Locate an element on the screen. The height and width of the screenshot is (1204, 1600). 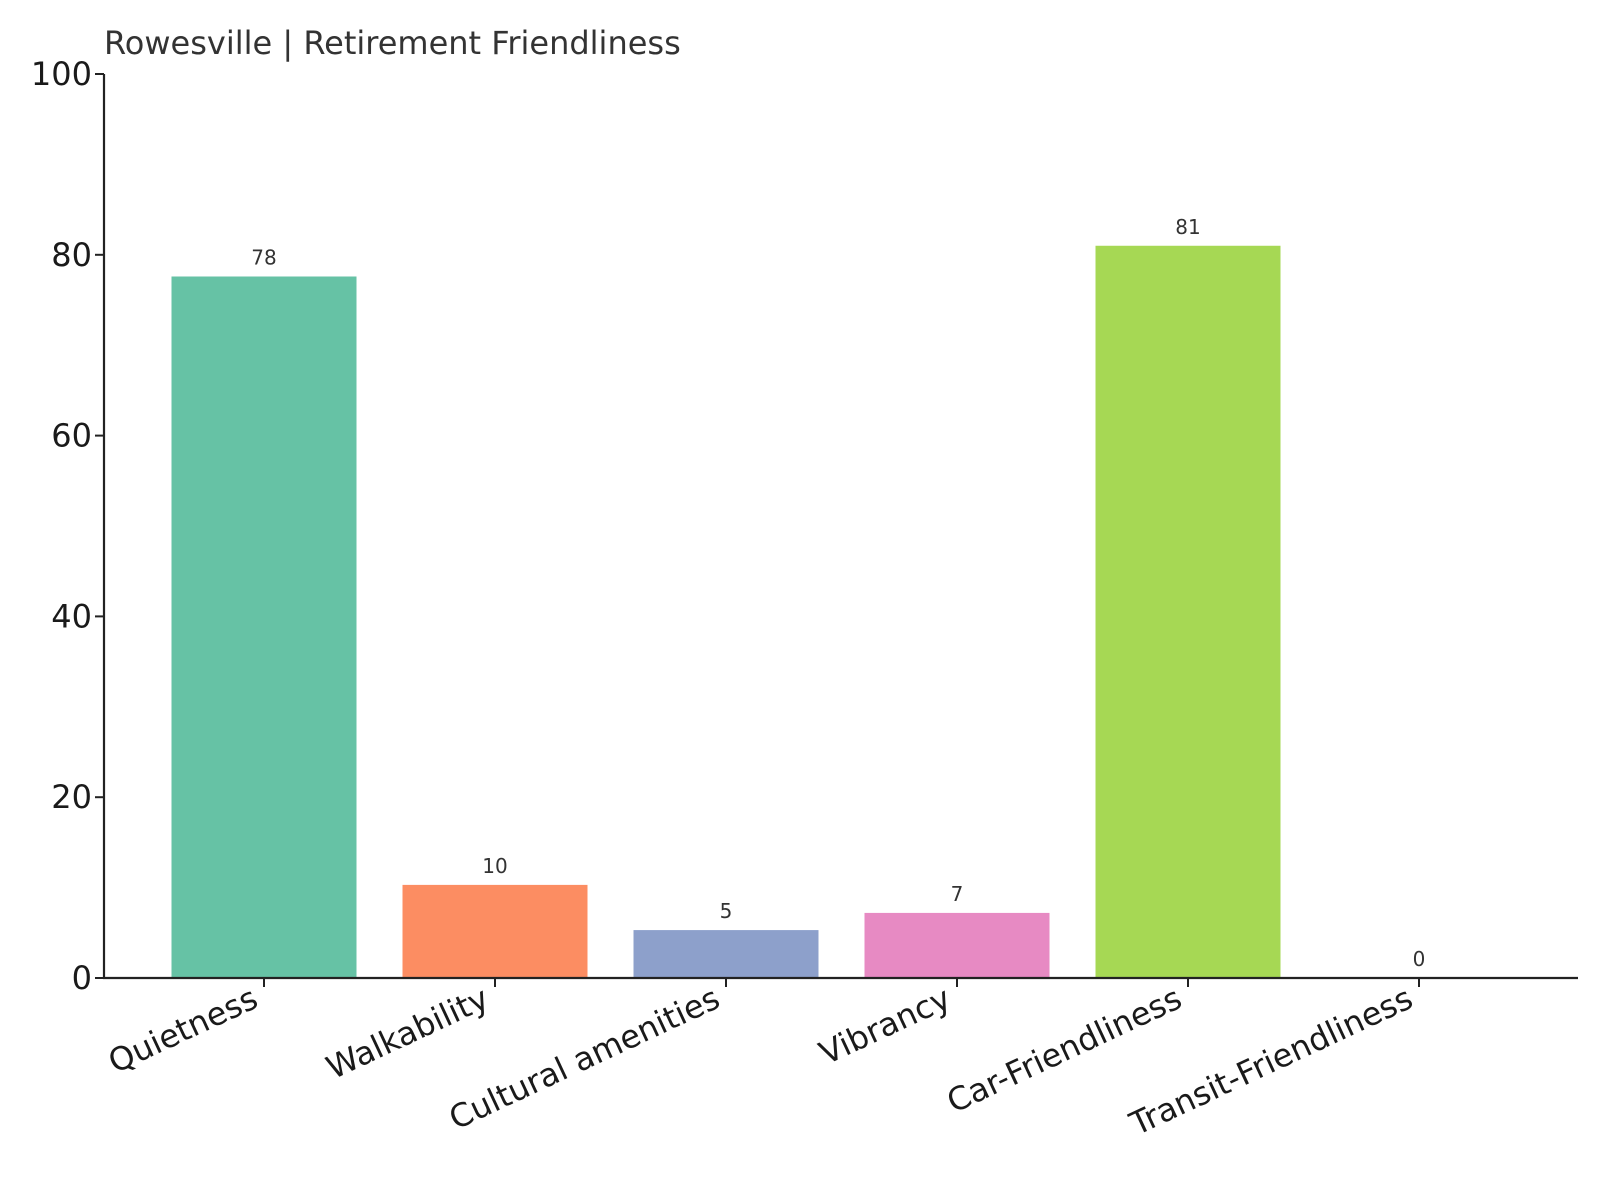
data-label-1: 10 is located at coordinates (494, 866).